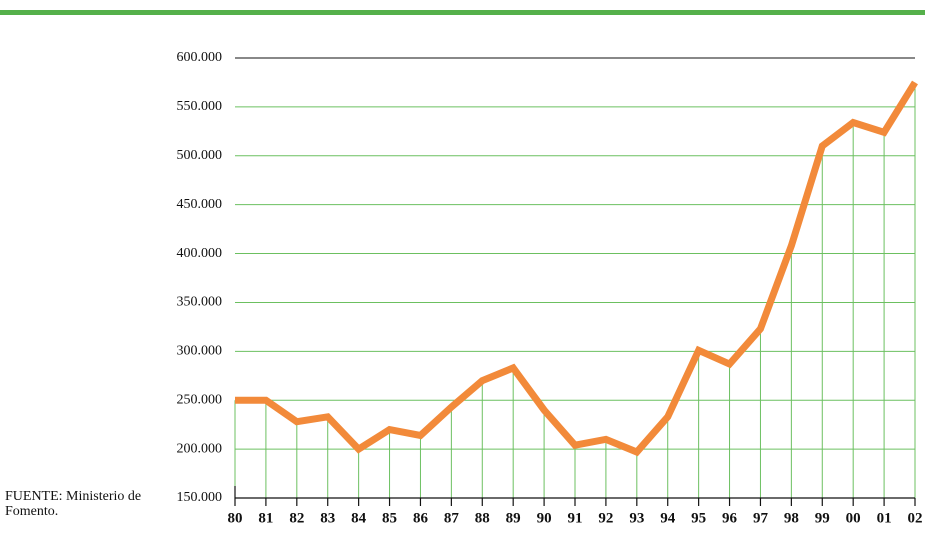 The width and height of the screenshot is (925, 541). What do you see at coordinates (421, 518) in the screenshot?
I see `x-tick-label: 86` at bounding box center [421, 518].